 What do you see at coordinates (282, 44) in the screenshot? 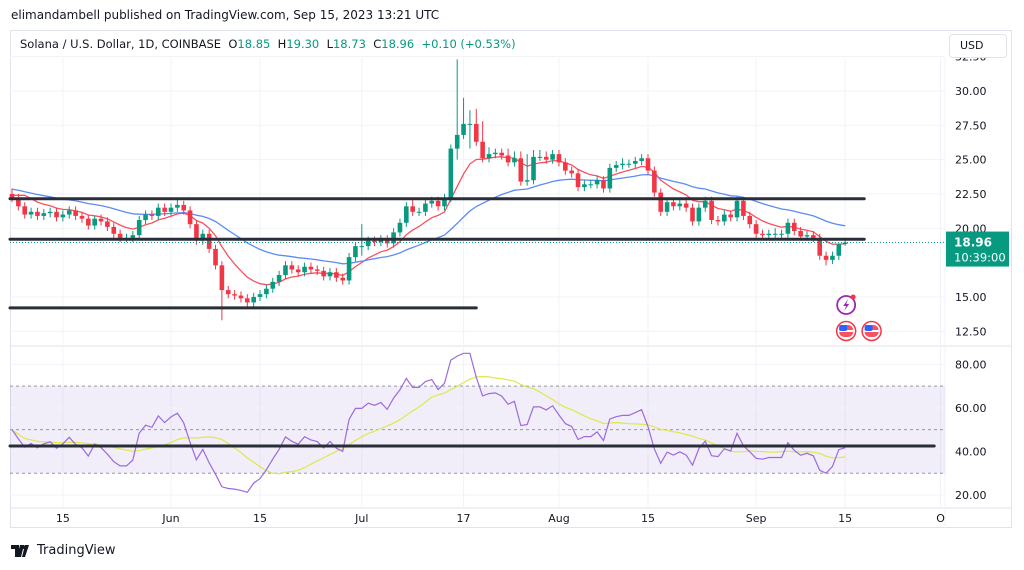
I see `high-label: H` at bounding box center [282, 44].